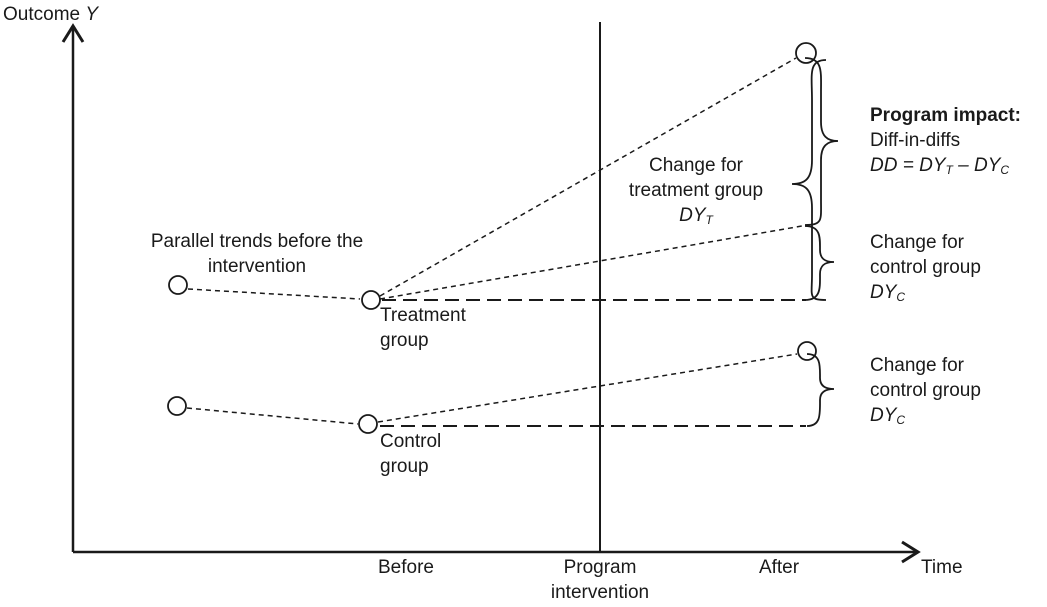  Describe the element at coordinates (177, 406) in the screenshot. I see `control-point-early` at that location.